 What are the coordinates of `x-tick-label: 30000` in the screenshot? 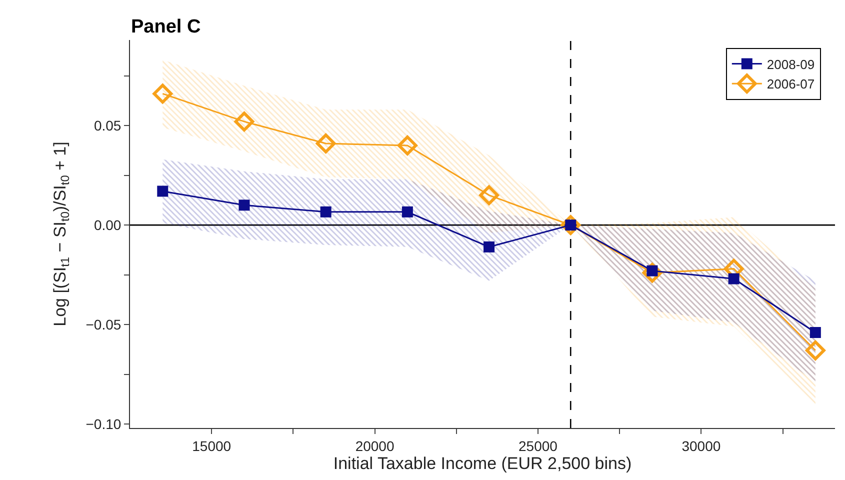 It's located at (701, 446).